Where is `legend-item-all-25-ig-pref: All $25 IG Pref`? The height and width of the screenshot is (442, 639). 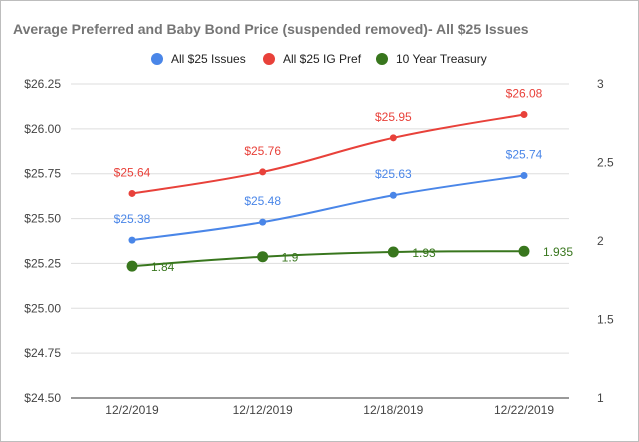
legend-item-all-25-ig-pref: All $25 IG Pref is located at coordinates (312, 59).